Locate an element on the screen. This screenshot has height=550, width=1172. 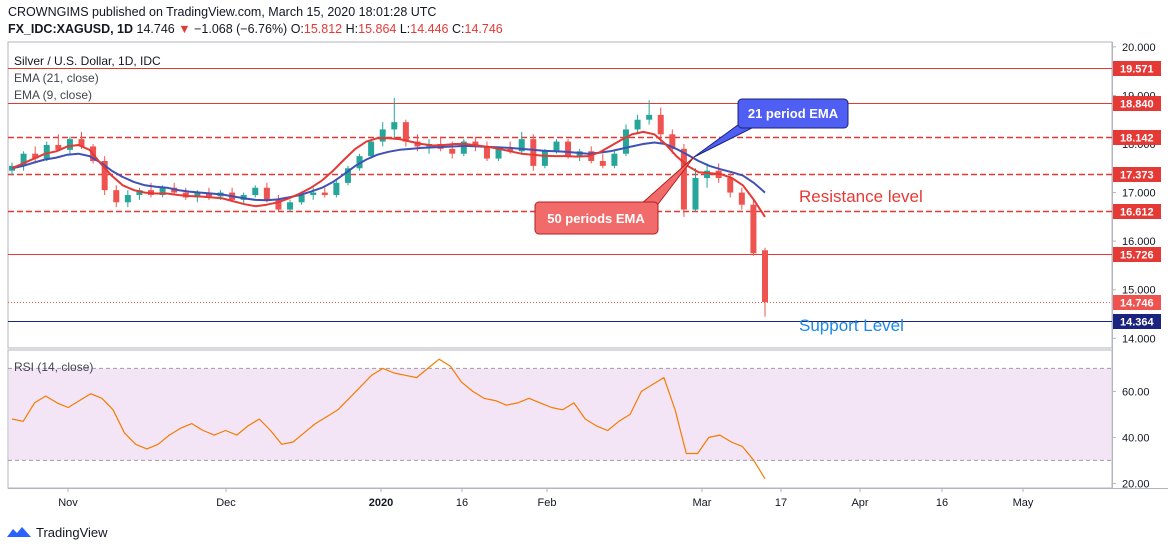
ema-9-line is located at coordinates (388, 174).